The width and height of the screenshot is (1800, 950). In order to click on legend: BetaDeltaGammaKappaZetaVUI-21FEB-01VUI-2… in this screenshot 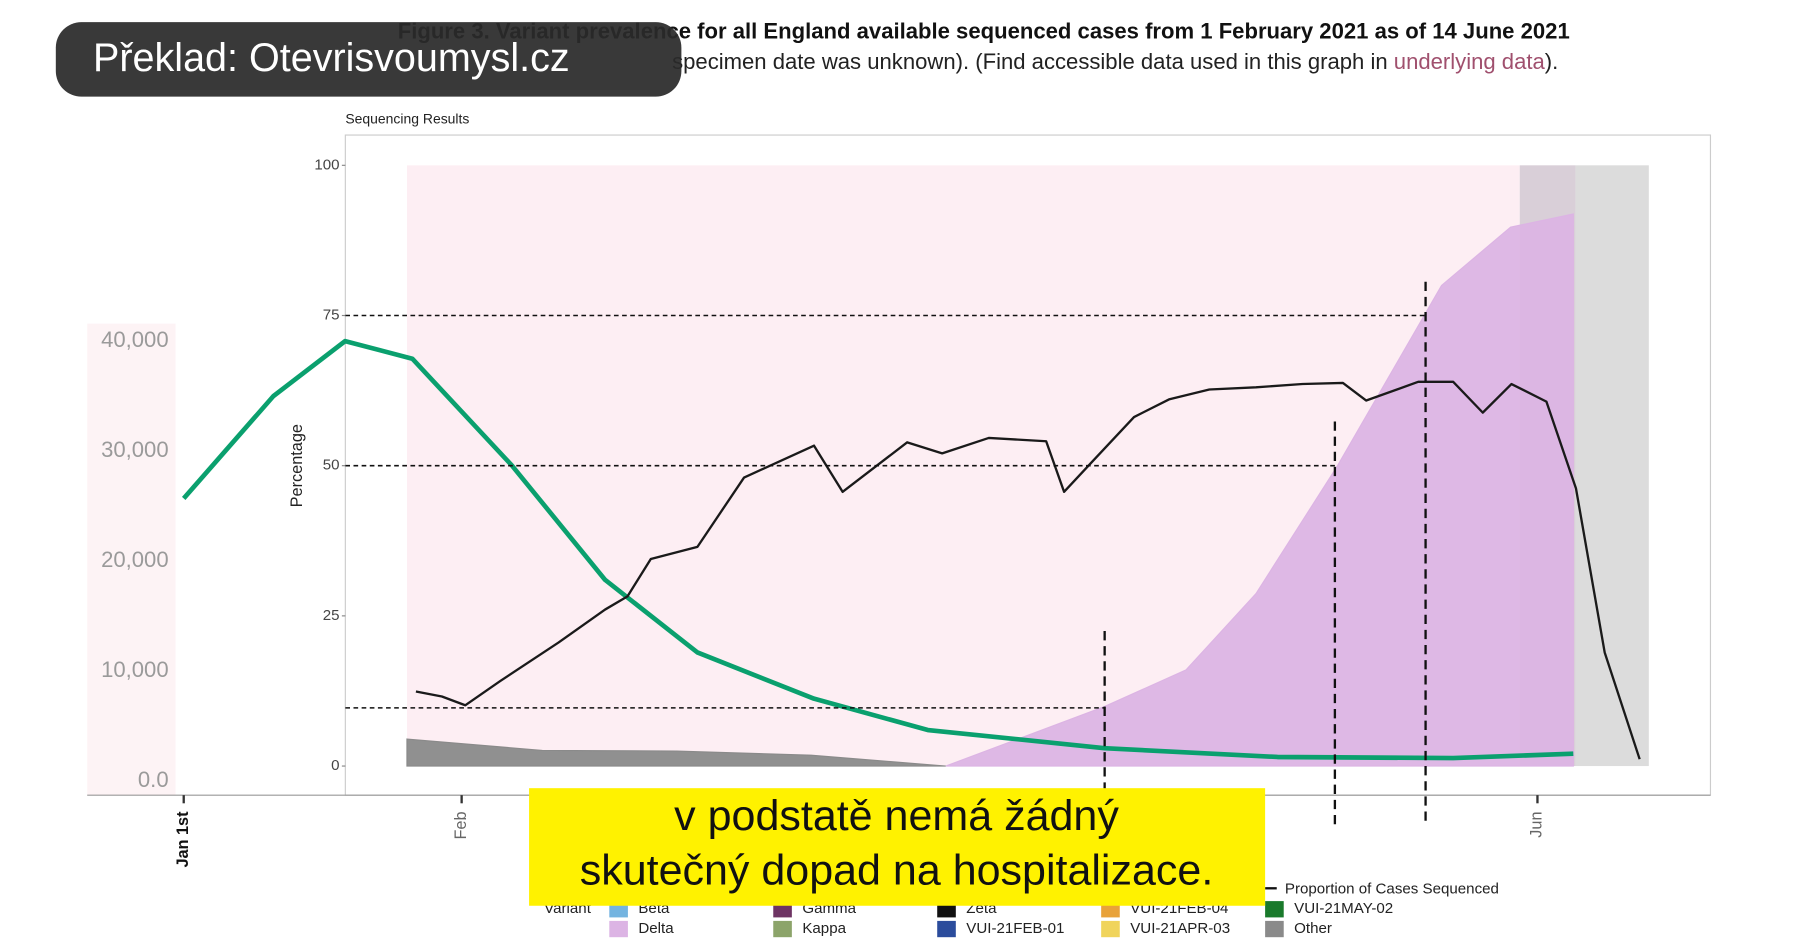, I will do `click(1001, 919)`.